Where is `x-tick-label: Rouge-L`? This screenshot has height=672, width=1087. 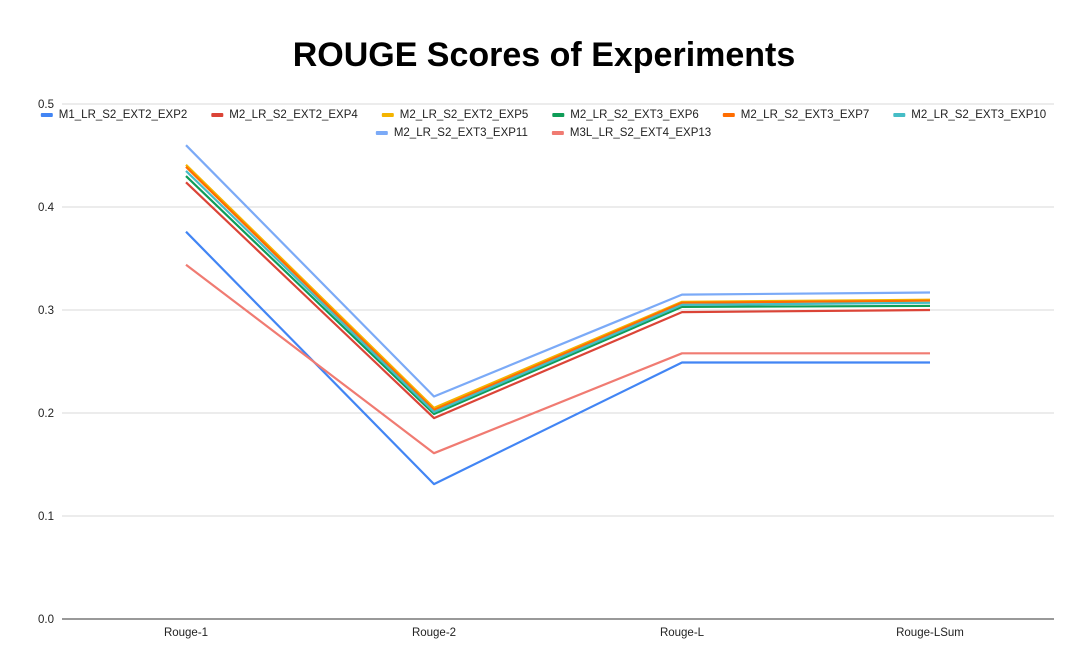
x-tick-label: Rouge-L is located at coordinates (682, 633).